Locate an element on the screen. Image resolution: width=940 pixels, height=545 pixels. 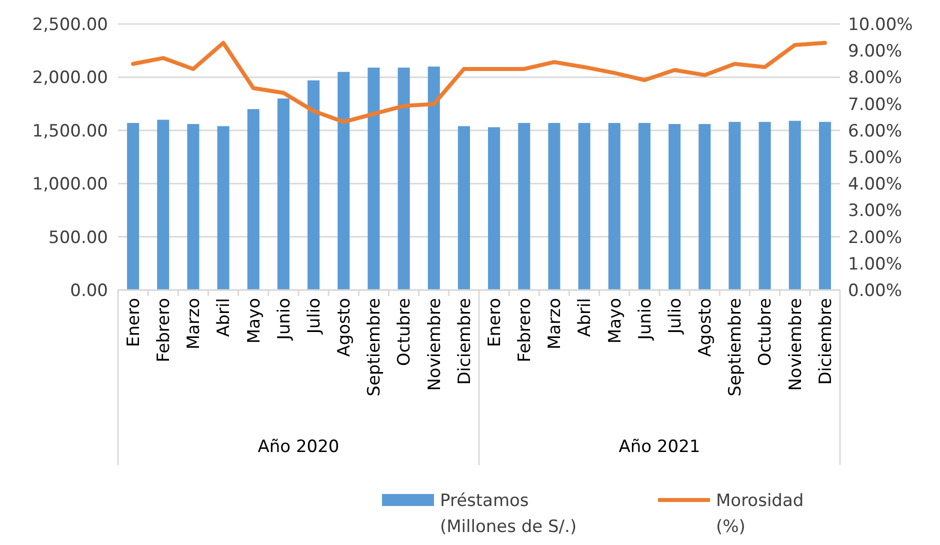
y2-tick-label: 1.00% is located at coordinates (875, 264).